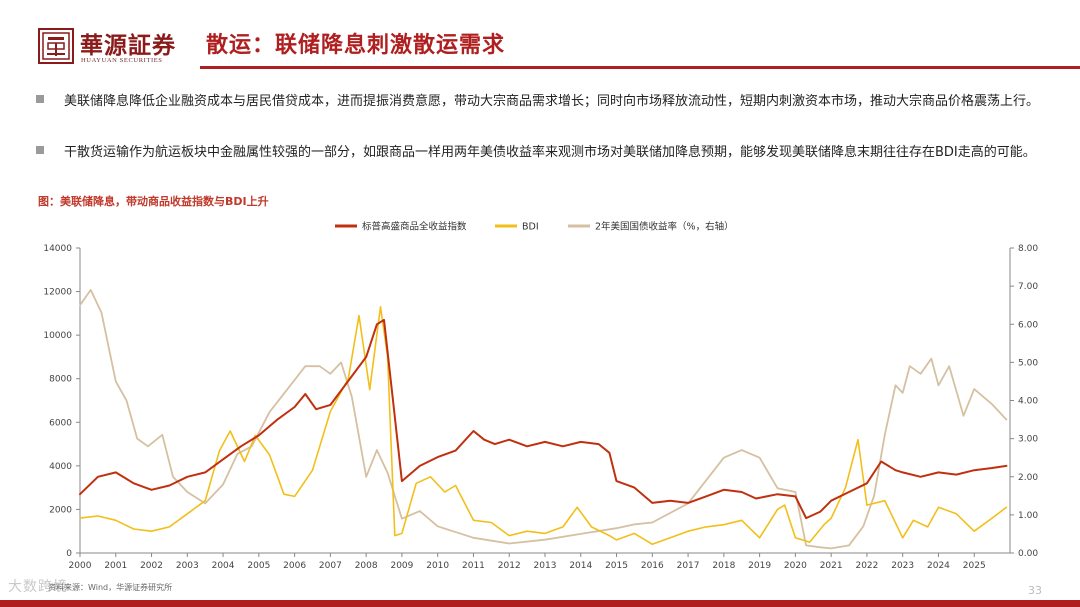 This screenshot has height=607, width=1080. What do you see at coordinates (540, 603) in the screenshot?
I see `footer-bar` at bounding box center [540, 603].